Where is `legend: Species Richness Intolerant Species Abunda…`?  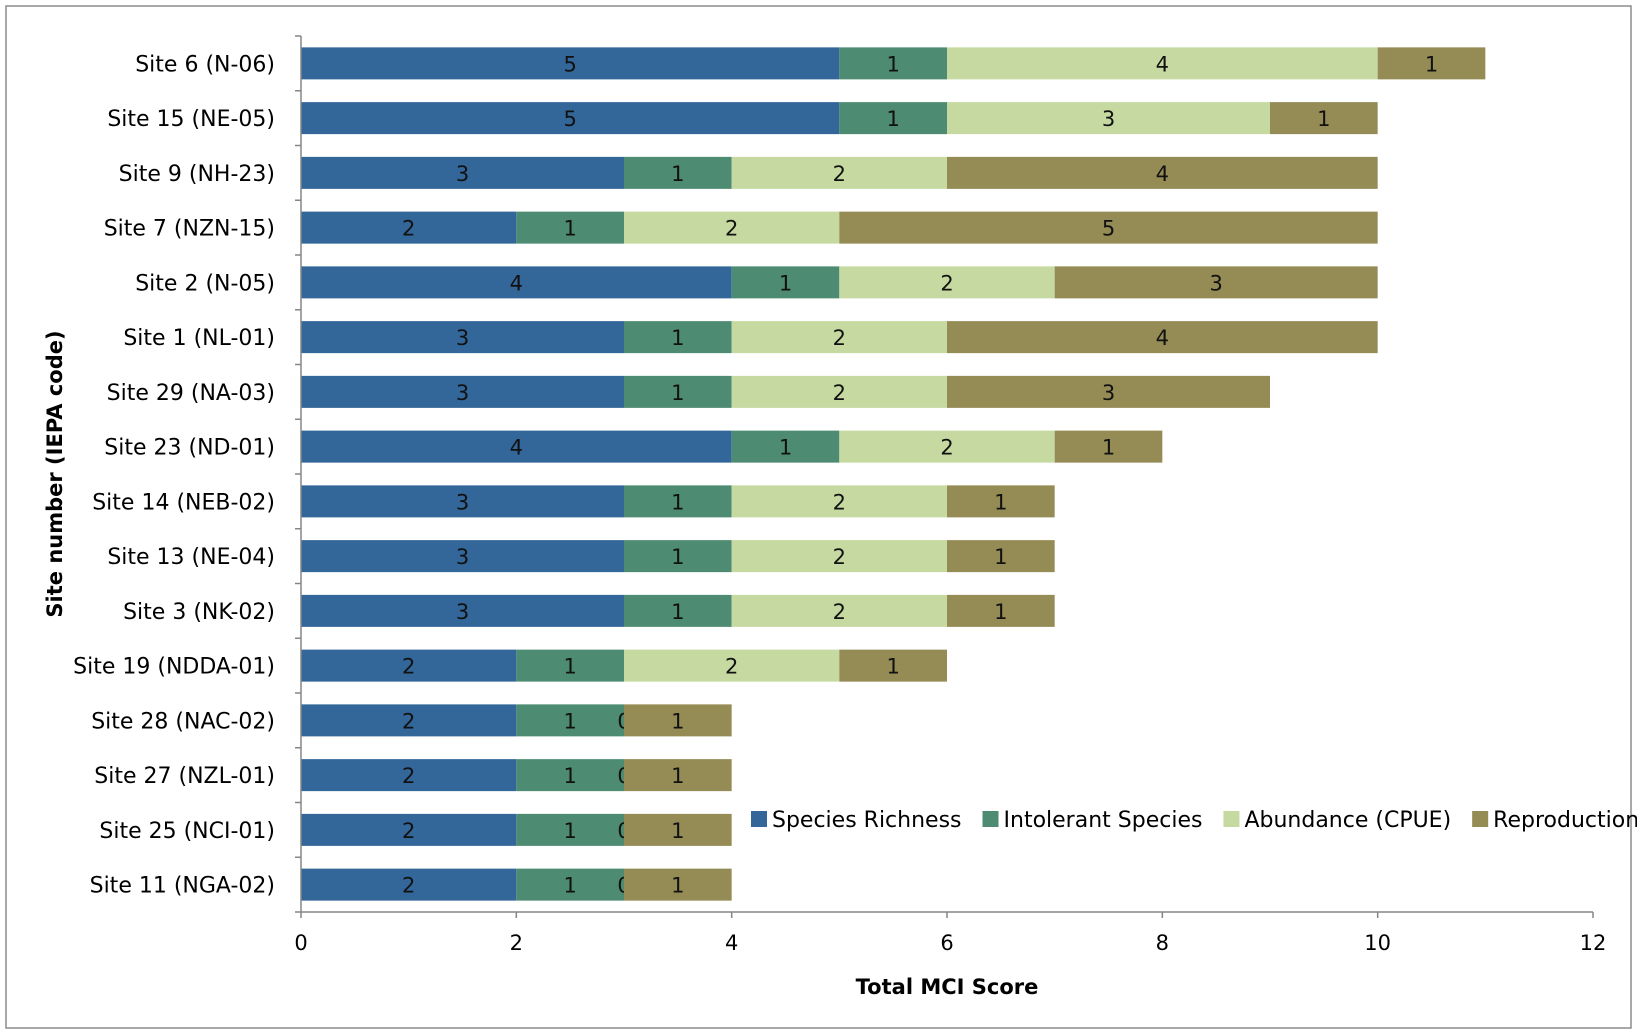
legend: Species Richness Intolerant Species Abunda… is located at coordinates (1194, 820).